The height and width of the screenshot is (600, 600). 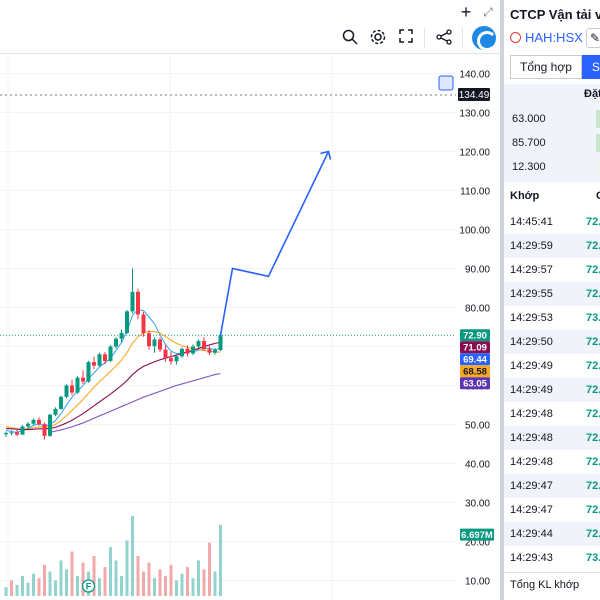 What do you see at coordinates (531, 318) in the screenshot?
I see `trade-time: 14:29:53` at bounding box center [531, 318].